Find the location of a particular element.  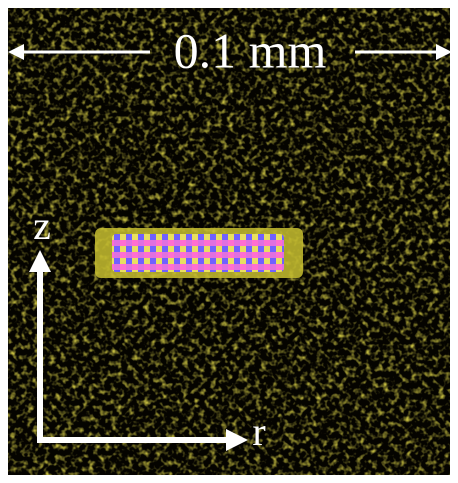

scale-bar: 0.1 mm is located at coordinates (230, 50).